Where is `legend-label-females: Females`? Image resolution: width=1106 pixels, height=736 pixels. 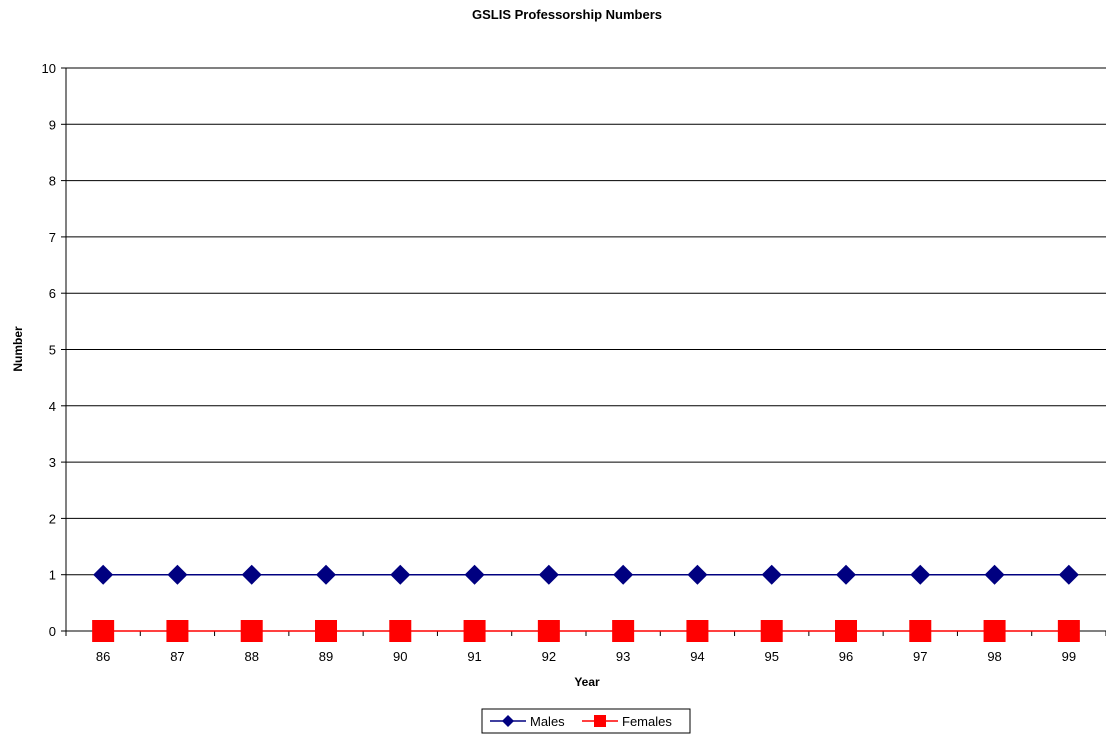 legend-label-females: Females is located at coordinates (647, 721).